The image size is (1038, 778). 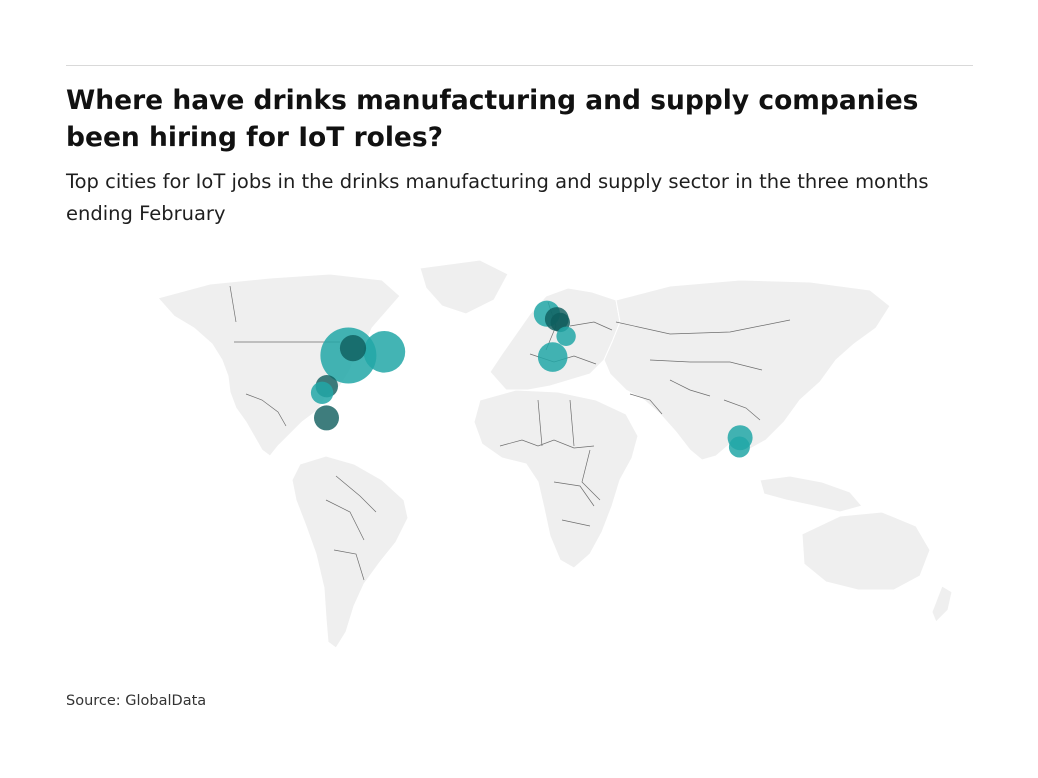 What do you see at coordinates (464, 287) in the screenshot?
I see `greenland` at bounding box center [464, 287].